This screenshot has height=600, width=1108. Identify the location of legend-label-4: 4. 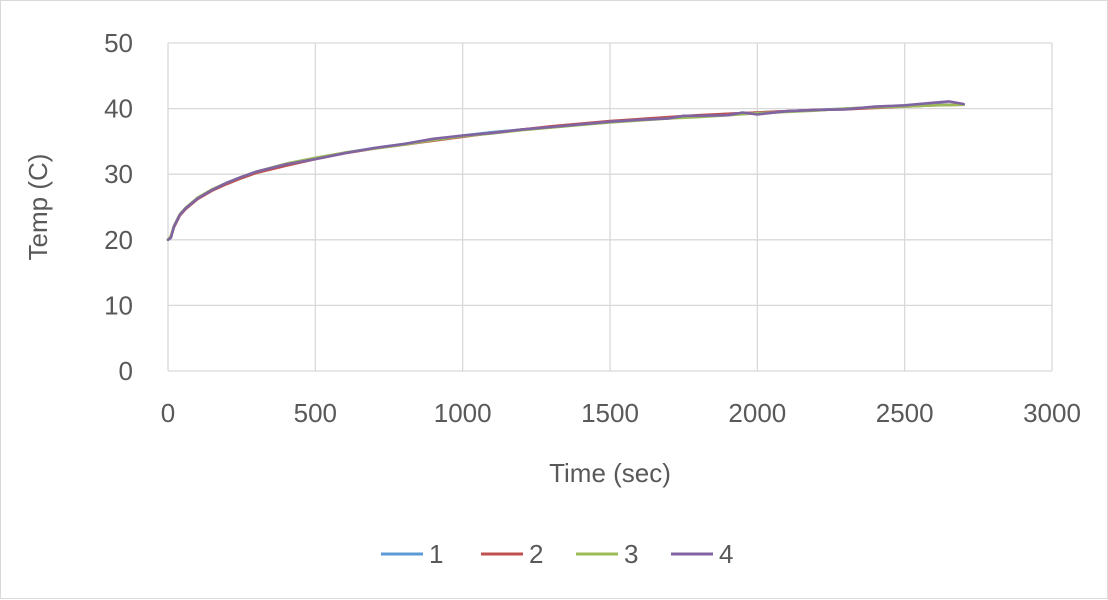
(726, 554).